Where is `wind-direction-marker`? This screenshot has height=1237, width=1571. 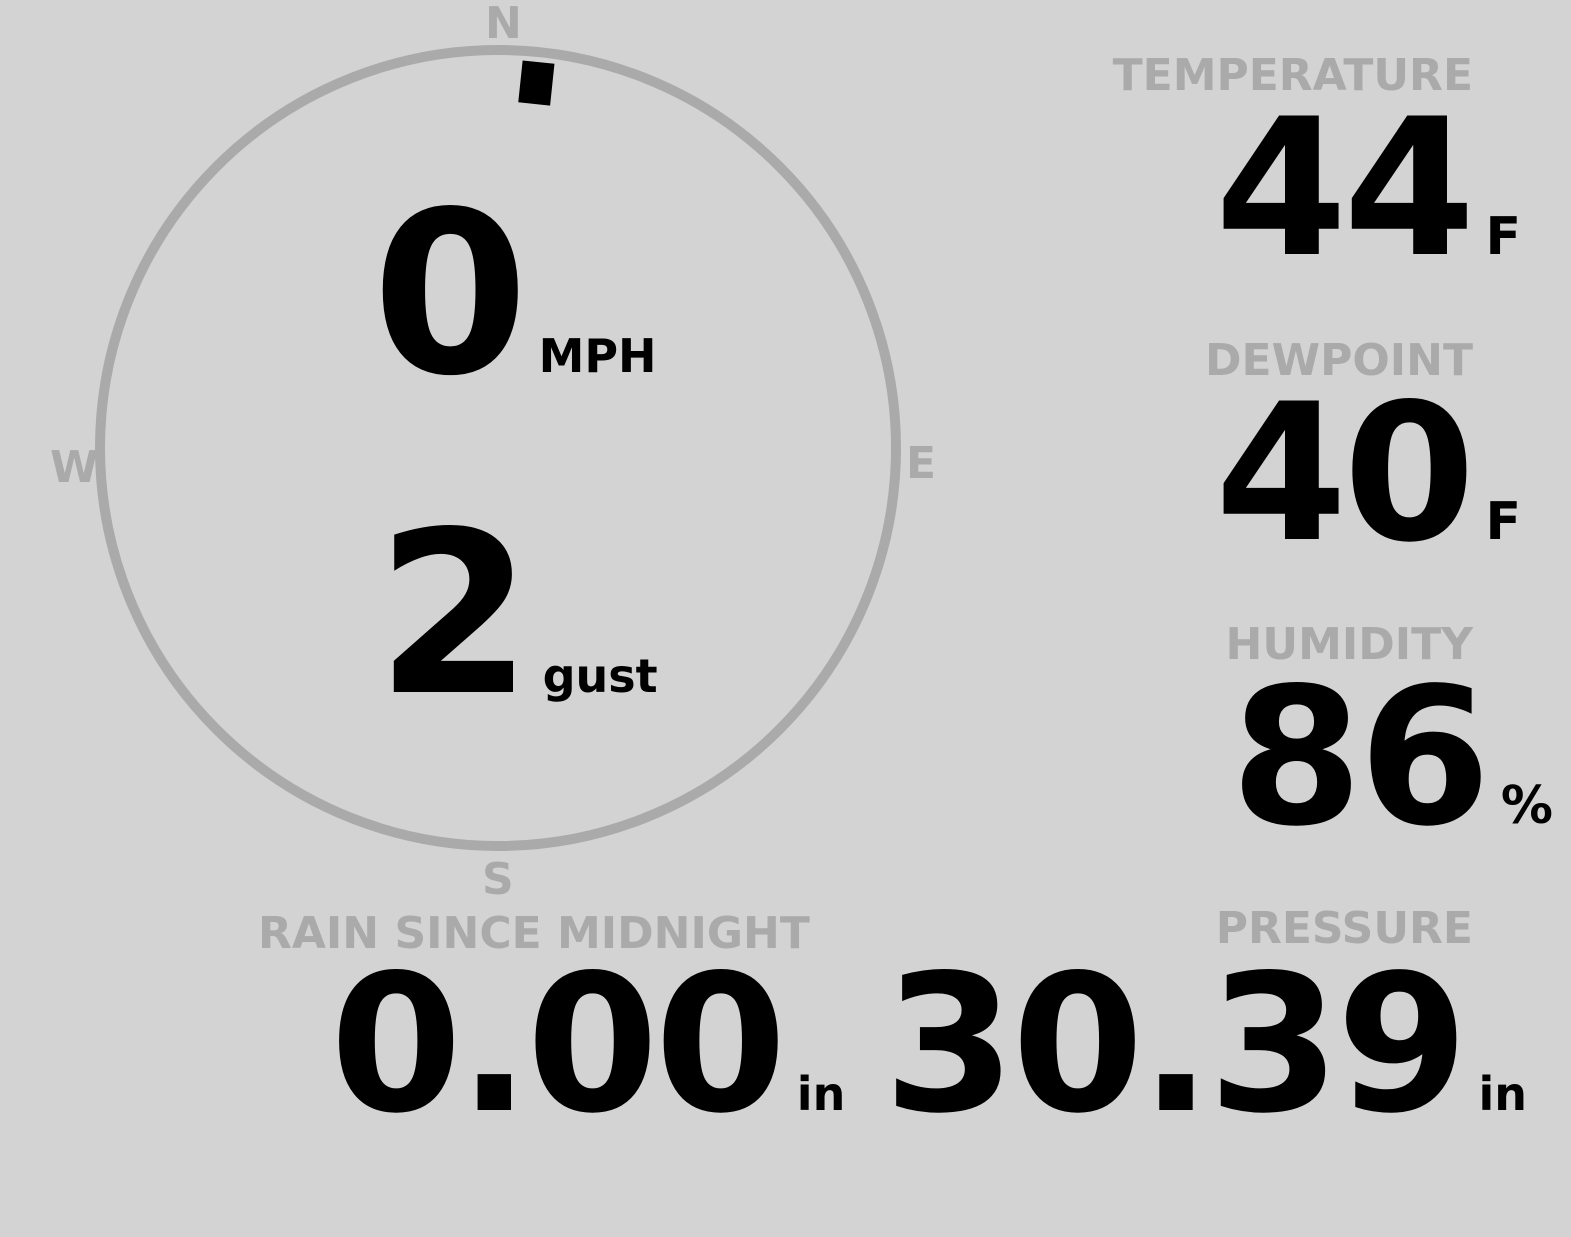 wind-direction-marker is located at coordinates (536, 83).